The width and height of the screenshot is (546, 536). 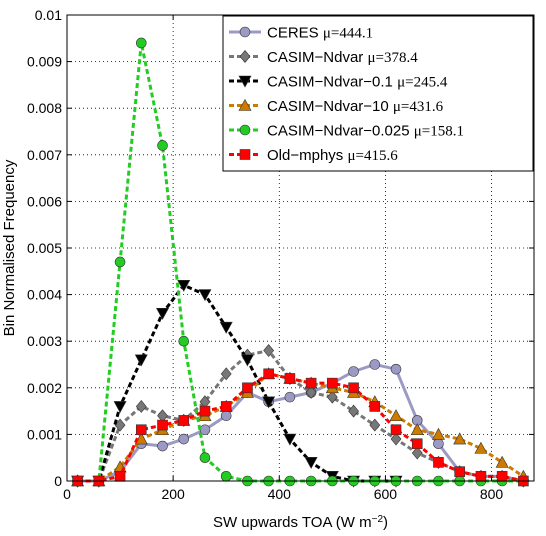 I want to click on y-tick-label: 0.01, so click(x=48, y=15).